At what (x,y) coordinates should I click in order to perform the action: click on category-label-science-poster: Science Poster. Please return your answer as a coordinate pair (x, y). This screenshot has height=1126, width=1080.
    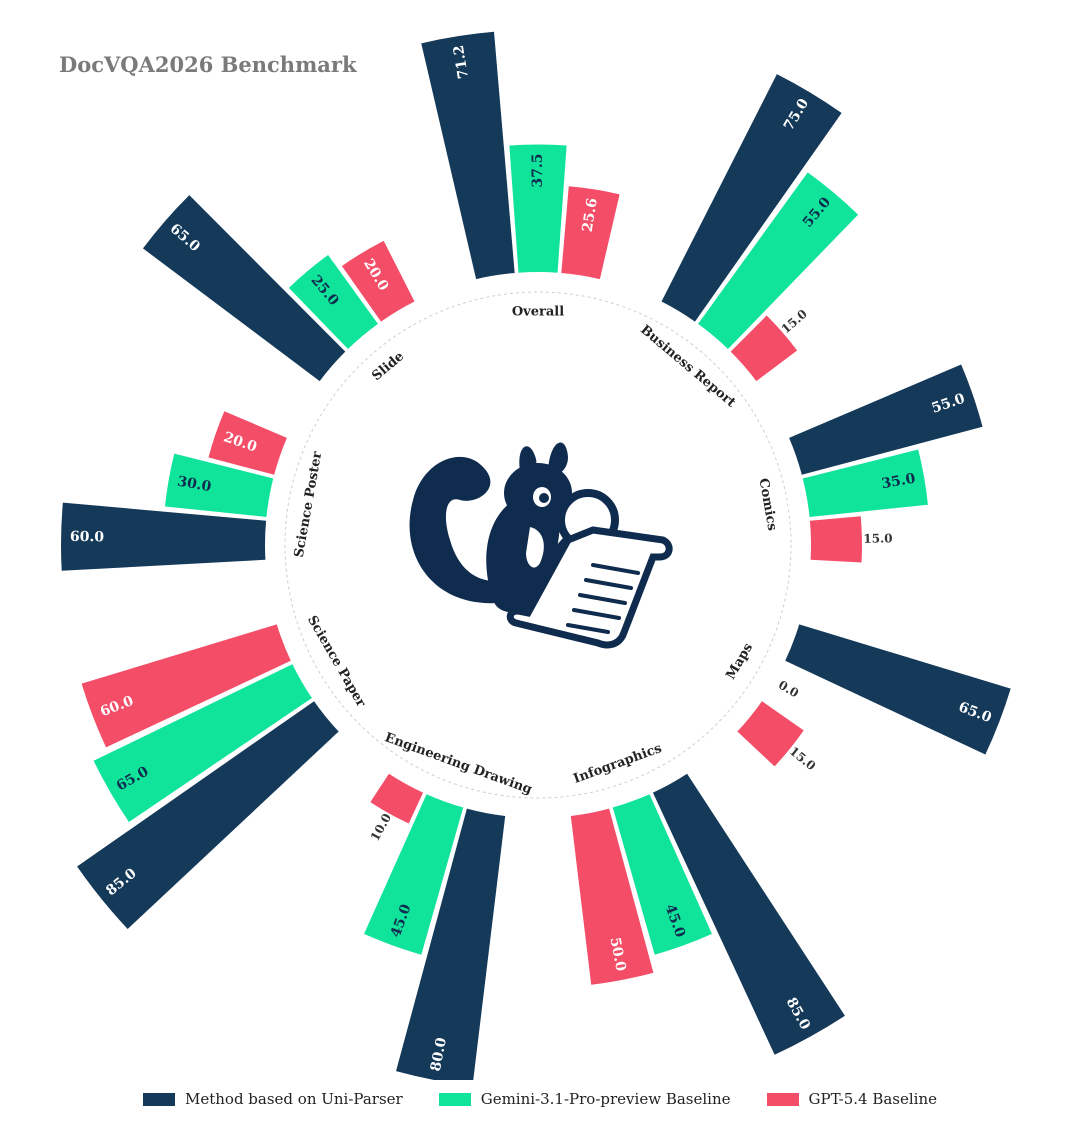
    Looking at the image, I should click on (308, 504).